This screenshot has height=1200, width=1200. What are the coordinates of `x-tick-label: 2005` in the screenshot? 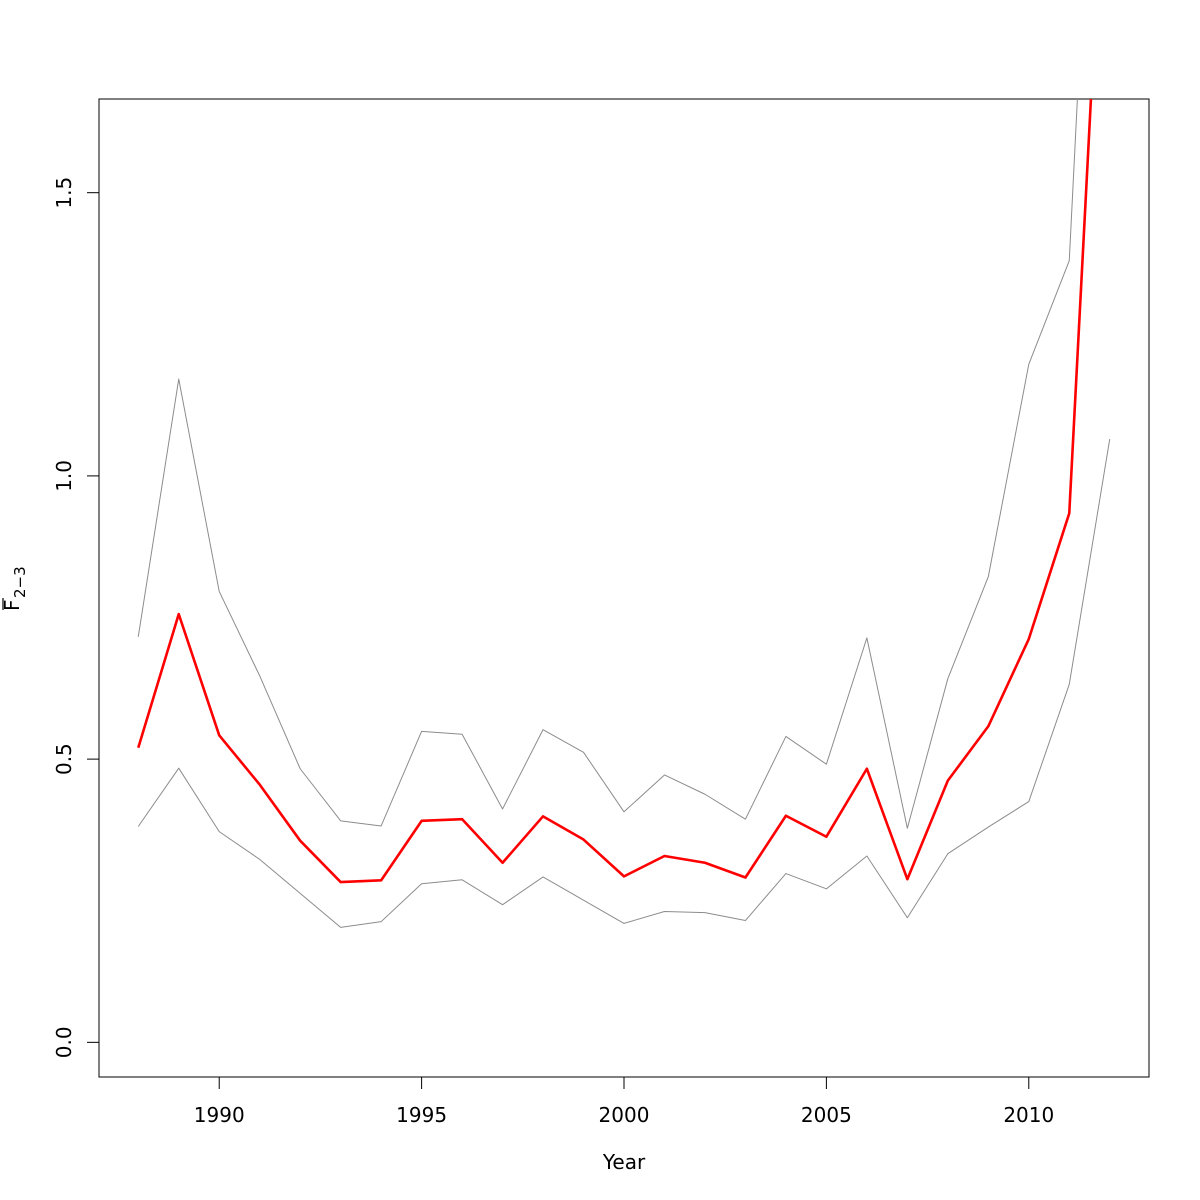 It's located at (826, 1115).